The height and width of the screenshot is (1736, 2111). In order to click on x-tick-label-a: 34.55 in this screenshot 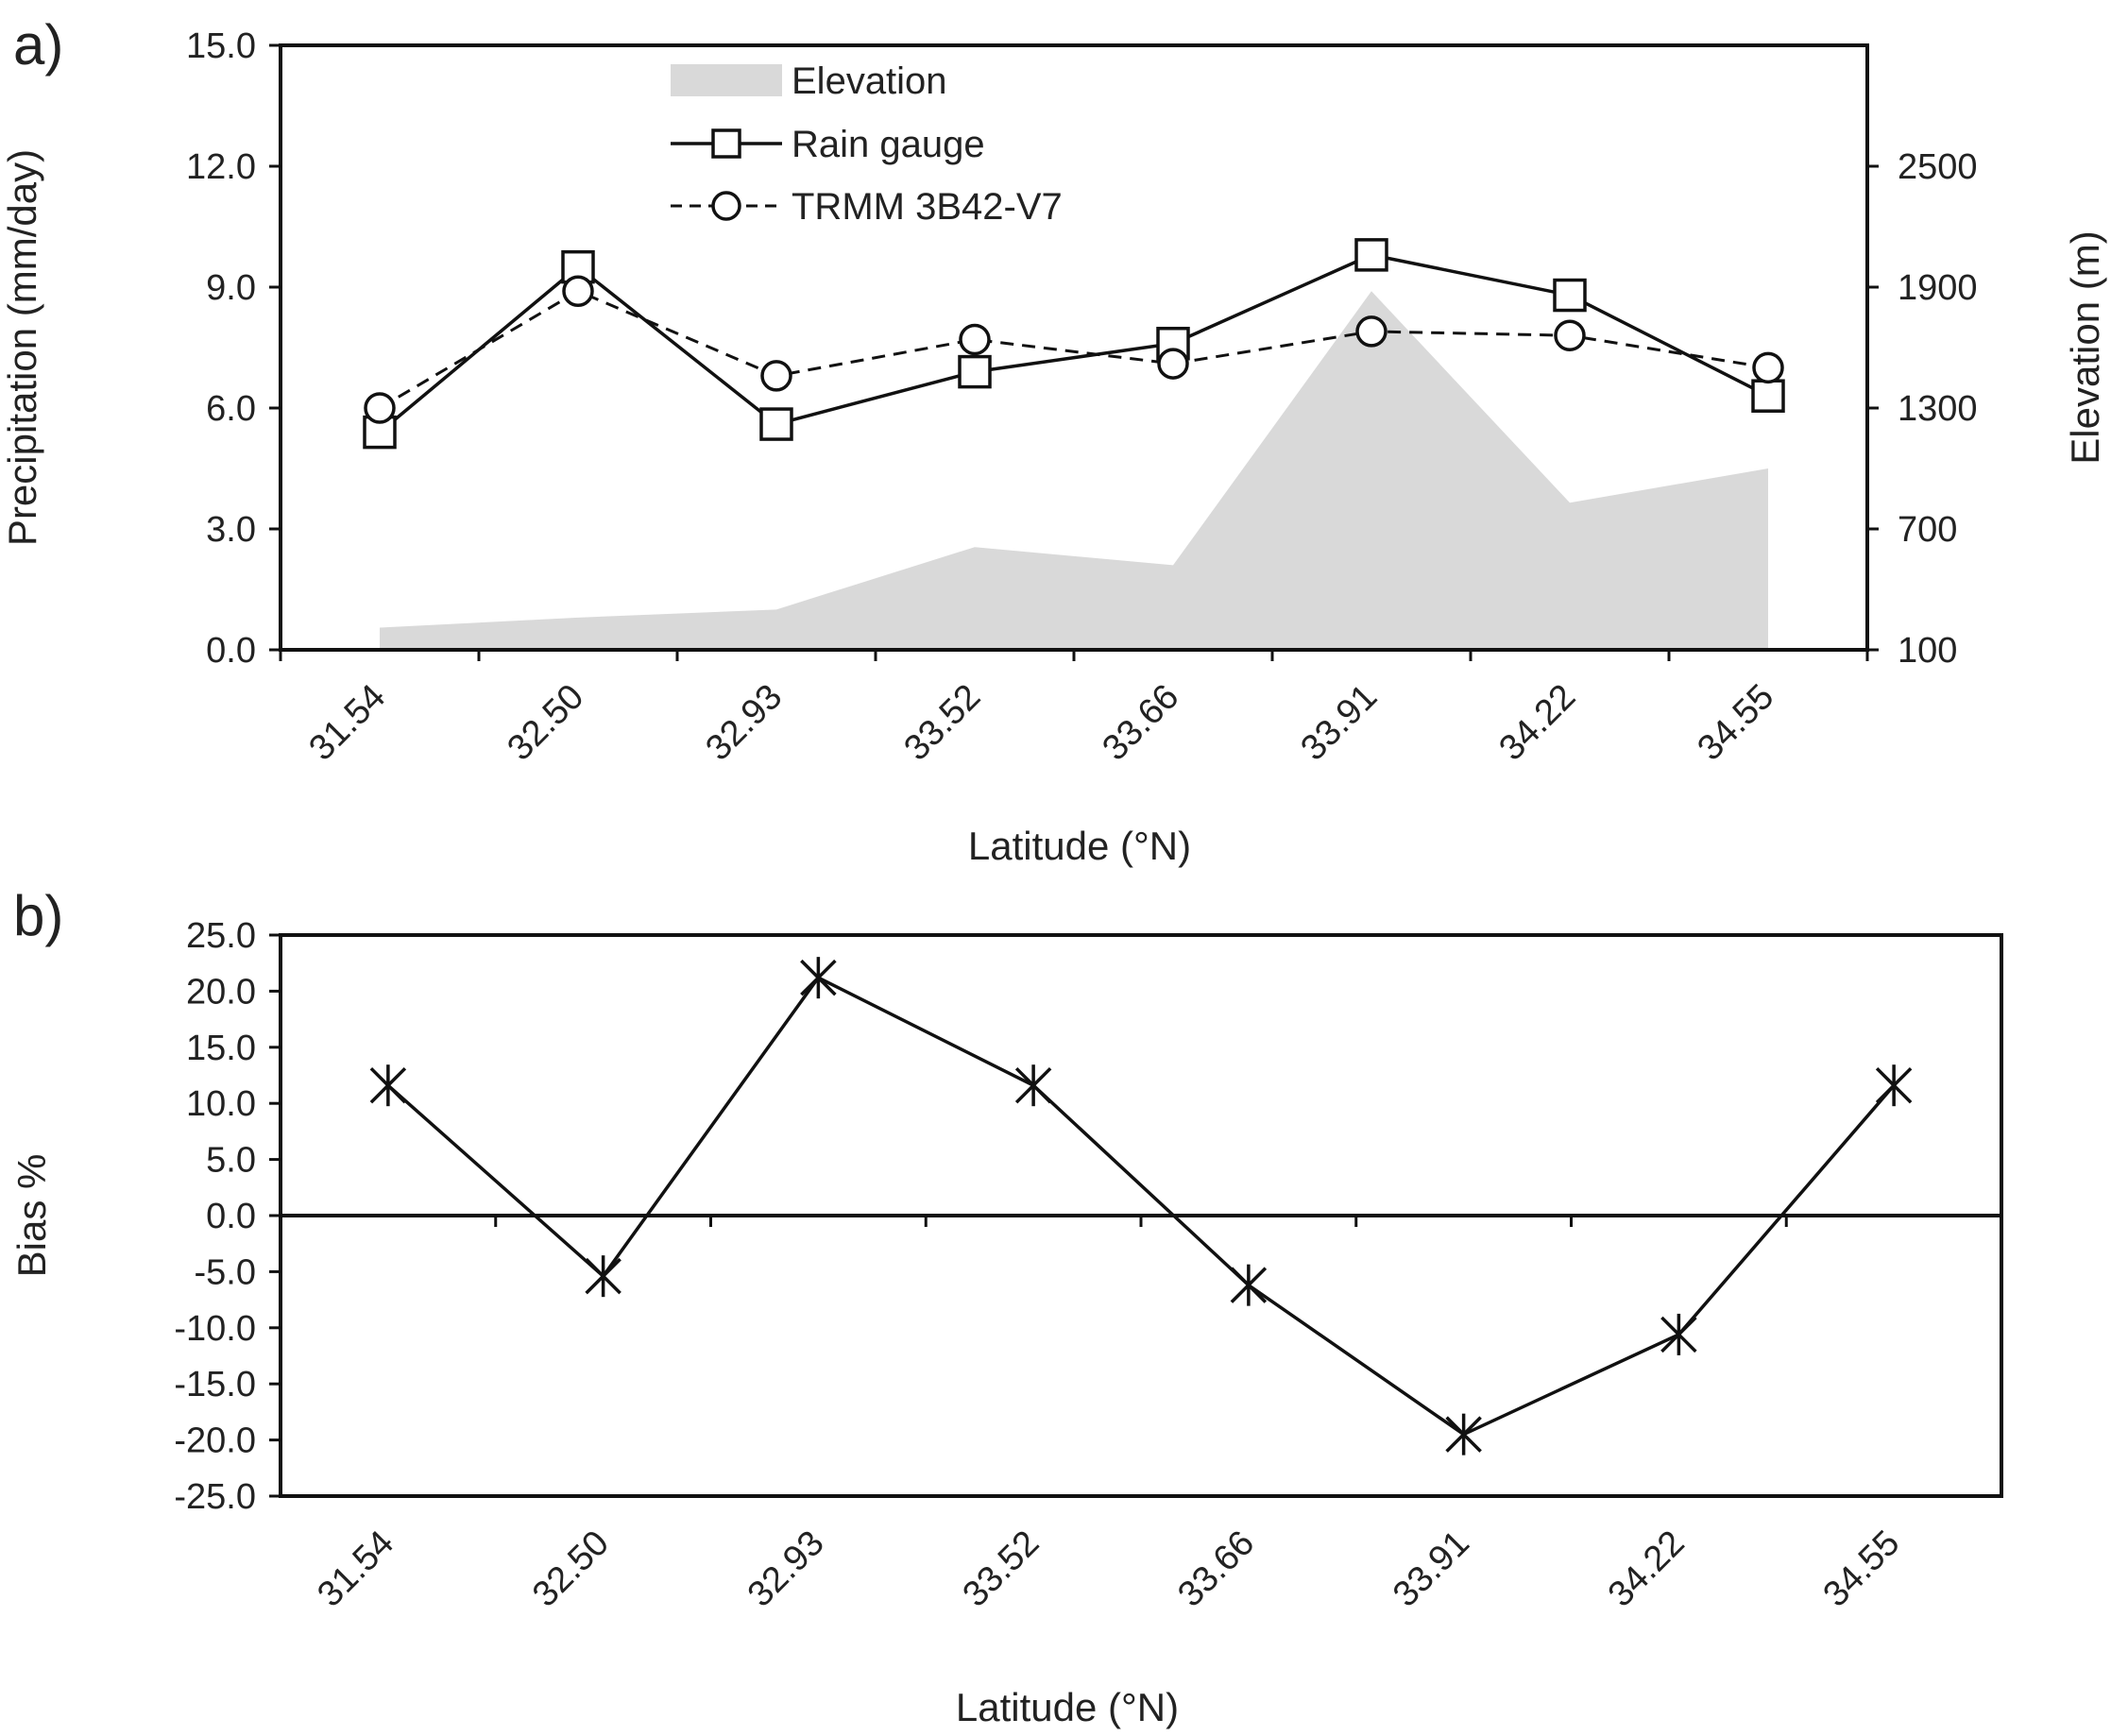, I will do `click(1735, 723)`.